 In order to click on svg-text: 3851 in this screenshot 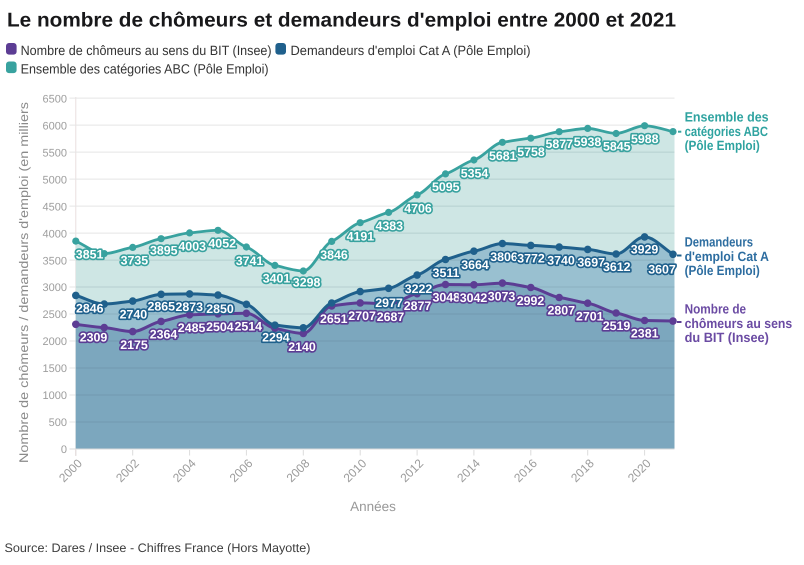, I will do `click(90, 255)`.